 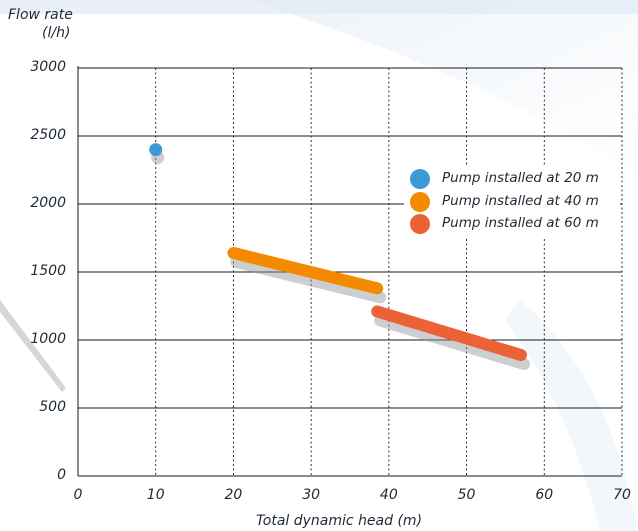 What do you see at coordinates (48, 271) in the screenshot?
I see `y-tick-label: 1500` at bounding box center [48, 271].